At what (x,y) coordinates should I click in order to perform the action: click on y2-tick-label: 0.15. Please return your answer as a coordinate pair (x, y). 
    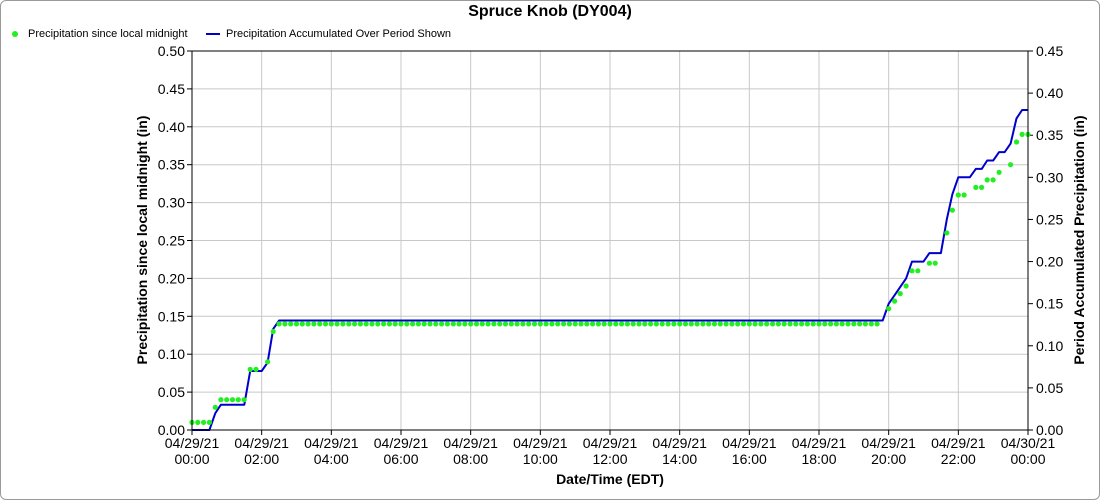
    Looking at the image, I should click on (1049, 304).